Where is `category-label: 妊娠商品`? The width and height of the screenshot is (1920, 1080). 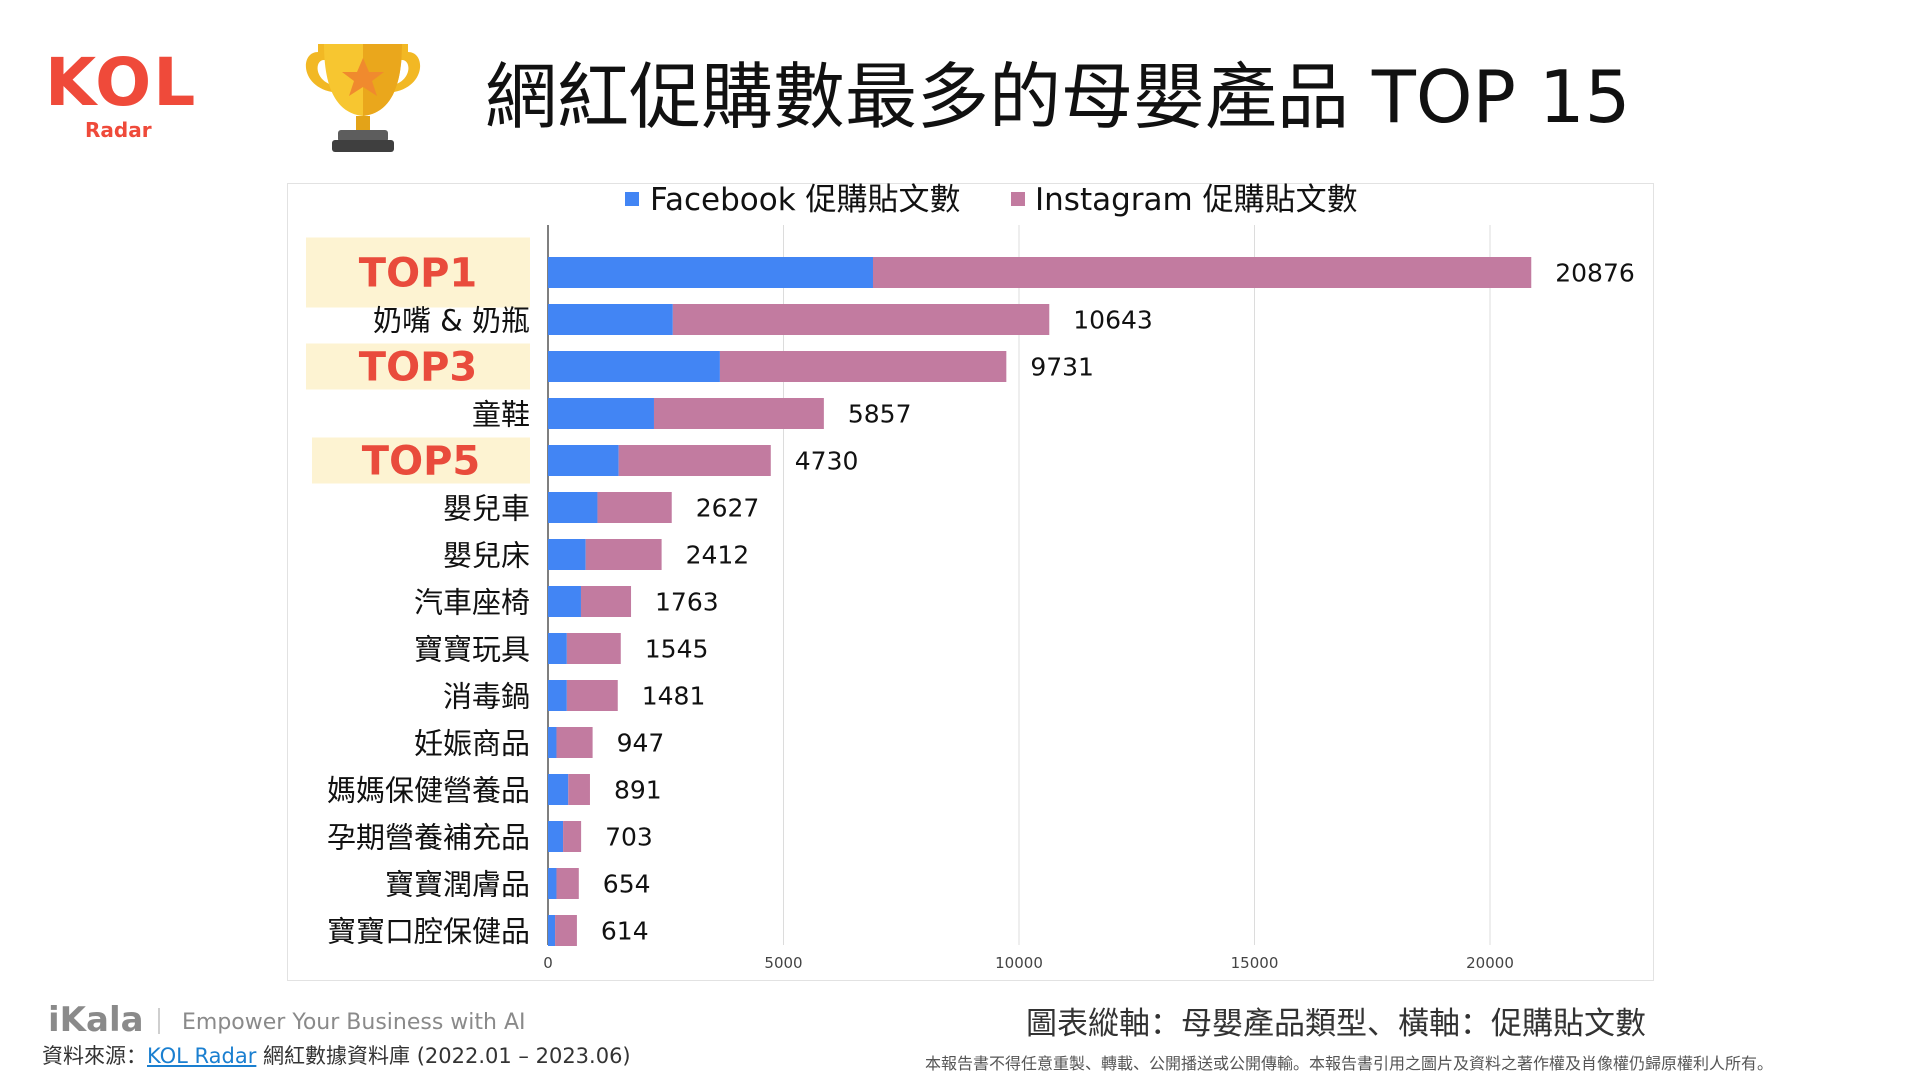 category-label: 妊娠商品 is located at coordinates (472, 744).